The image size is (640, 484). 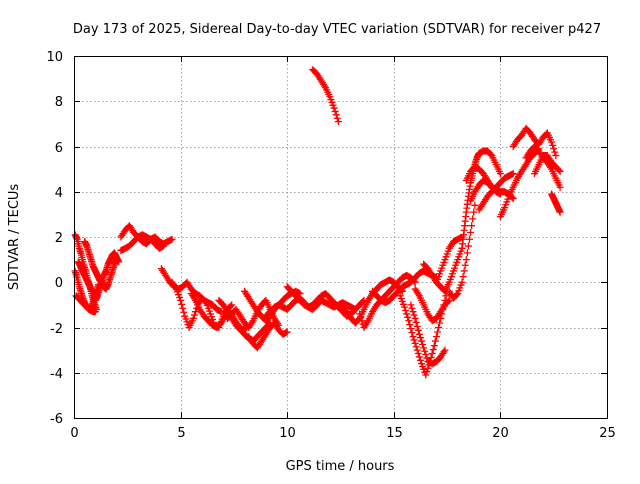 What do you see at coordinates (59, 283) in the screenshot?
I see `y-tick-label: 0` at bounding box center [59, 283].